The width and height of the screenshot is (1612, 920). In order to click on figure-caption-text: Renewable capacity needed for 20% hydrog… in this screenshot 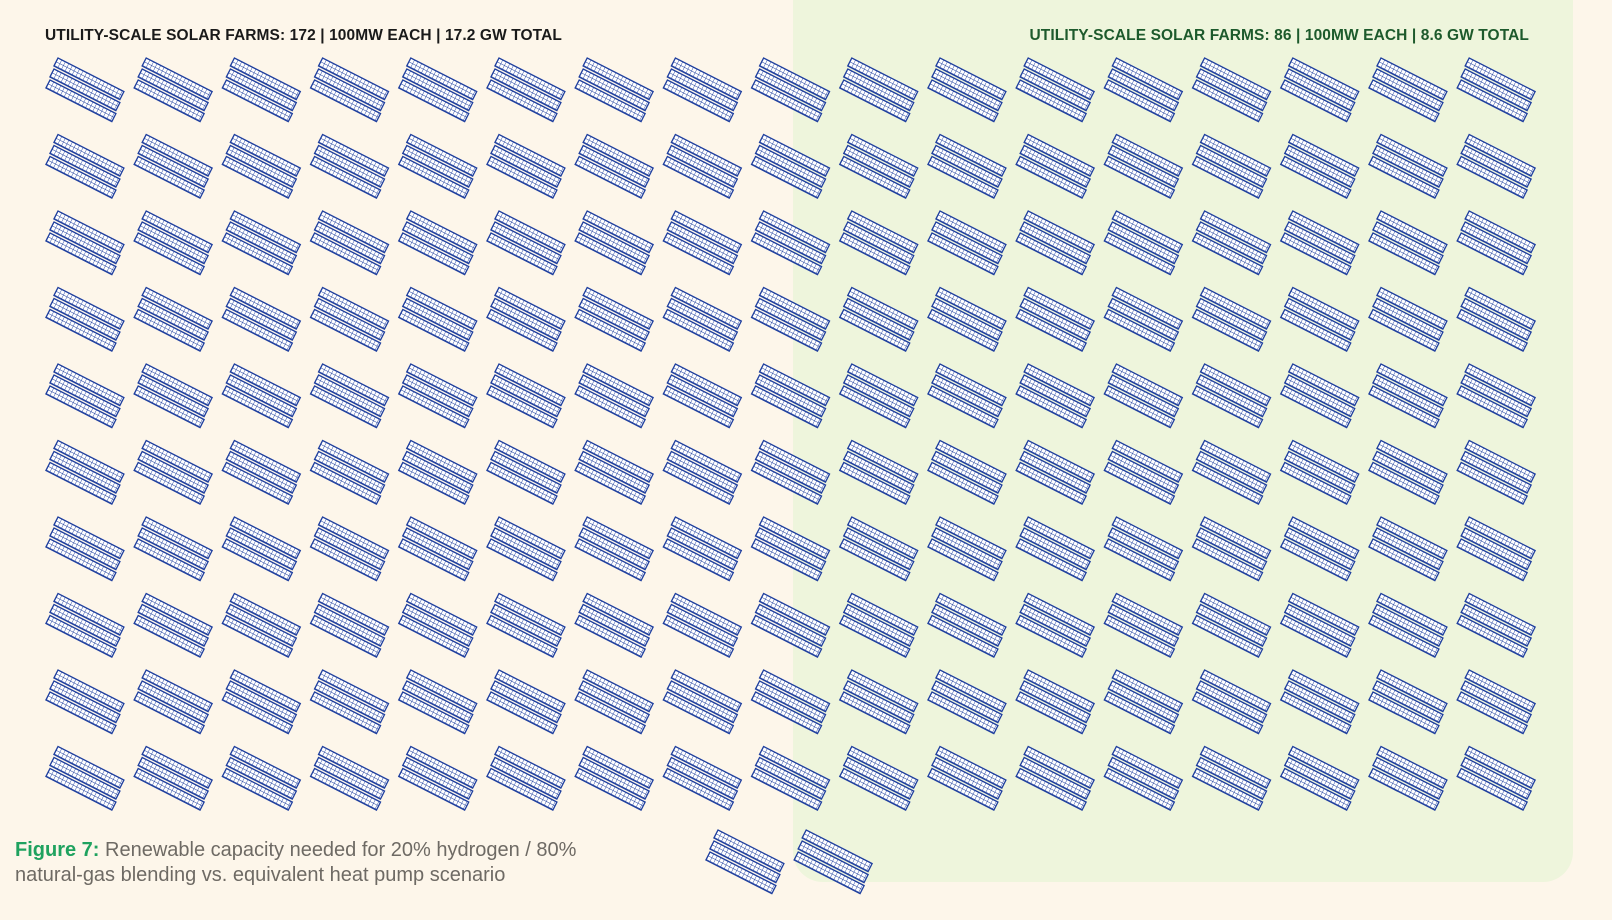, I will do `click(296, 862)`.